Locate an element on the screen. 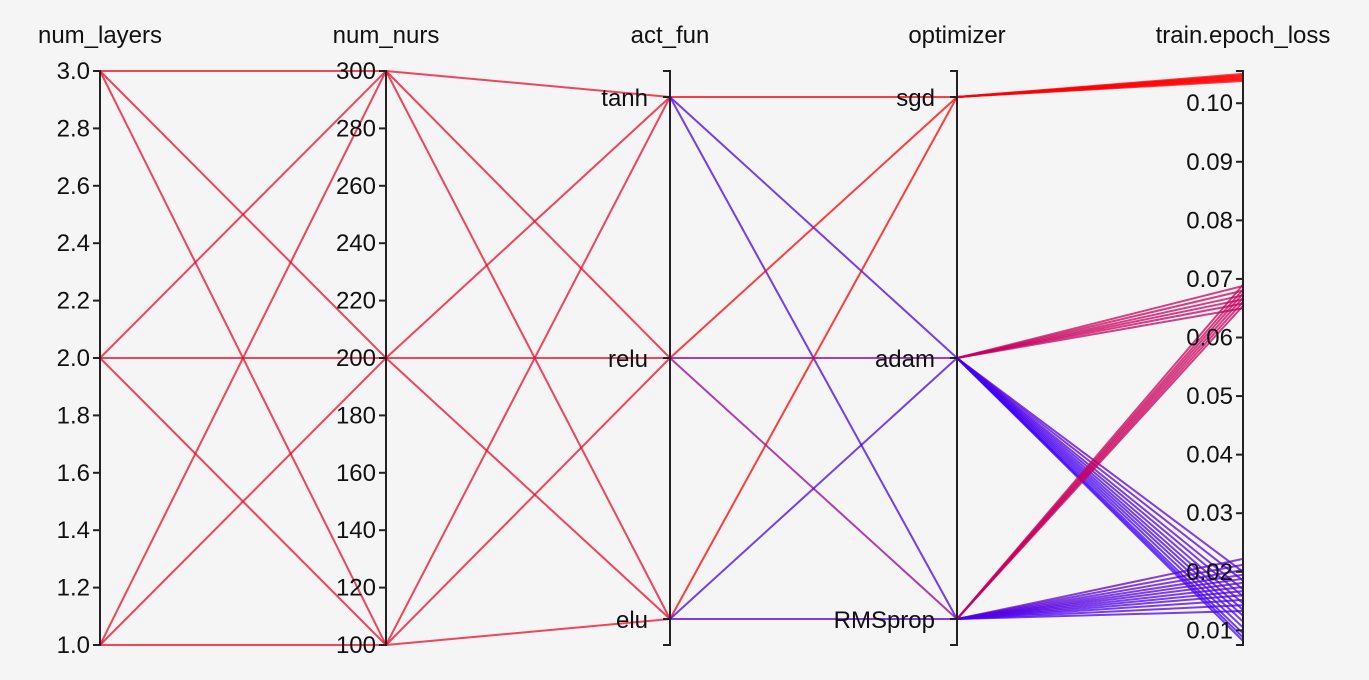  category-label: adam is located at coordinates (905, 359).